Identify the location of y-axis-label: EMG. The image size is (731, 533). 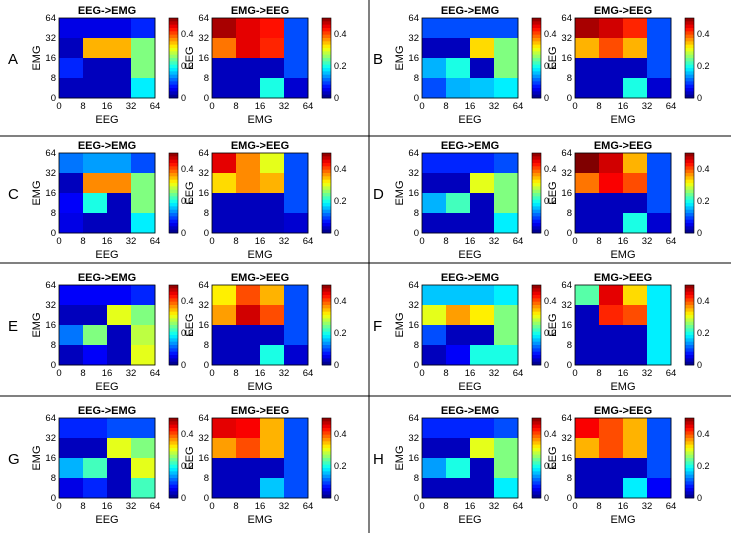
(400, 457).